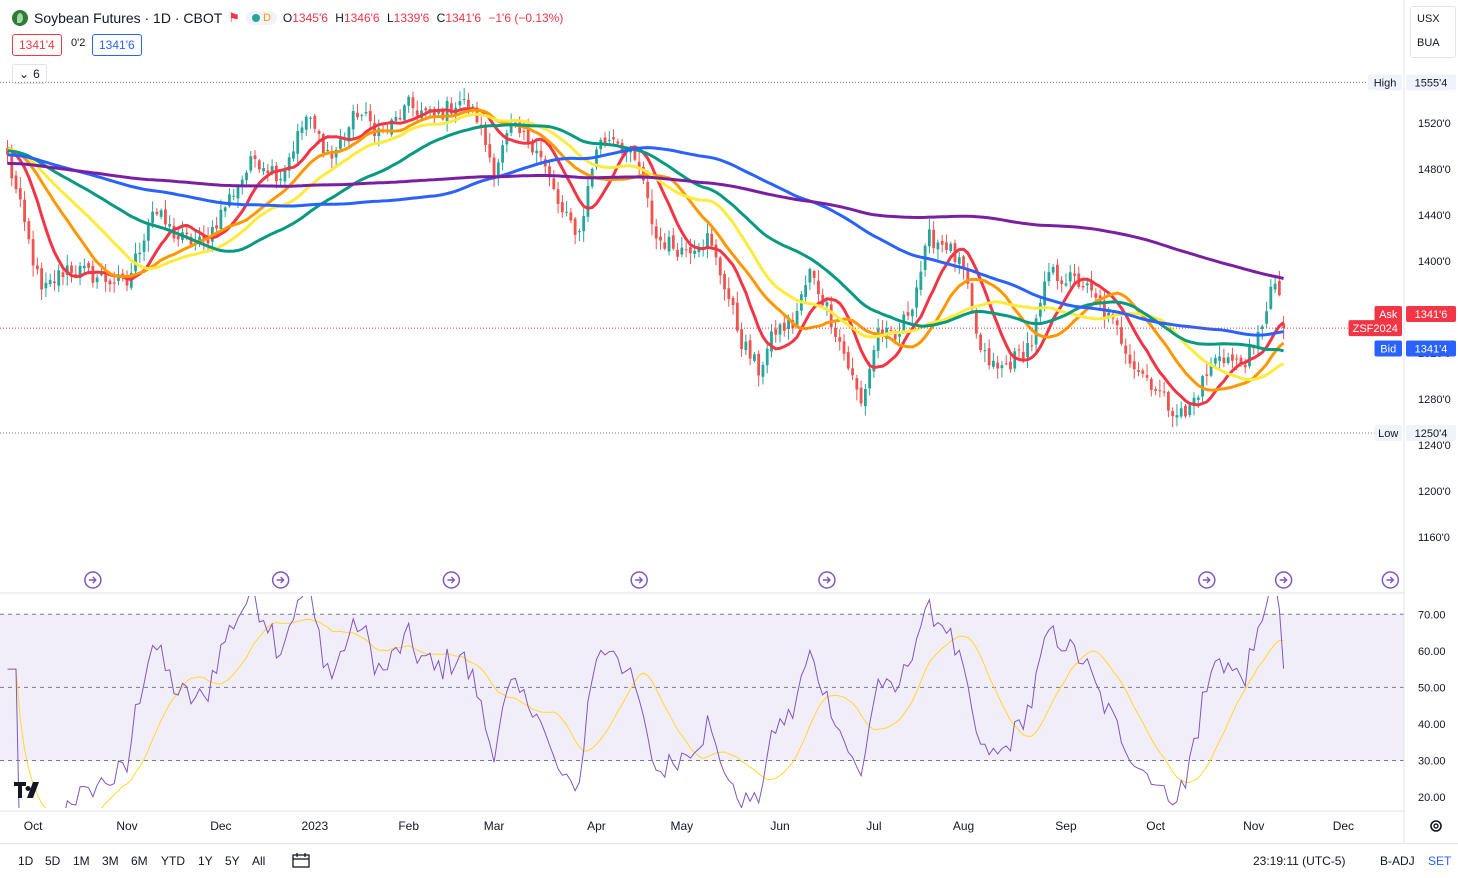  I want to click on rsi-tick-label: 50.00, so click(1432, 688).